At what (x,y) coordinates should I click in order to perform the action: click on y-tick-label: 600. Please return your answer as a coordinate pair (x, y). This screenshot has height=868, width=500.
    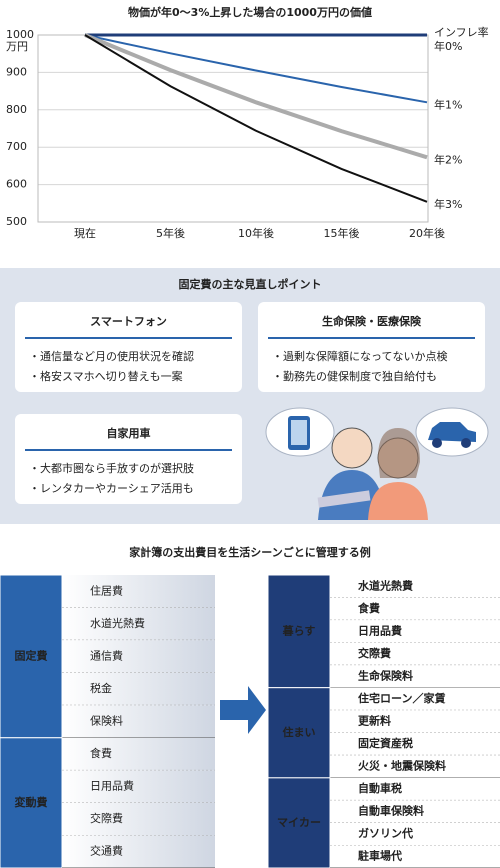
    Looking at the image, I should click on (16, 184).